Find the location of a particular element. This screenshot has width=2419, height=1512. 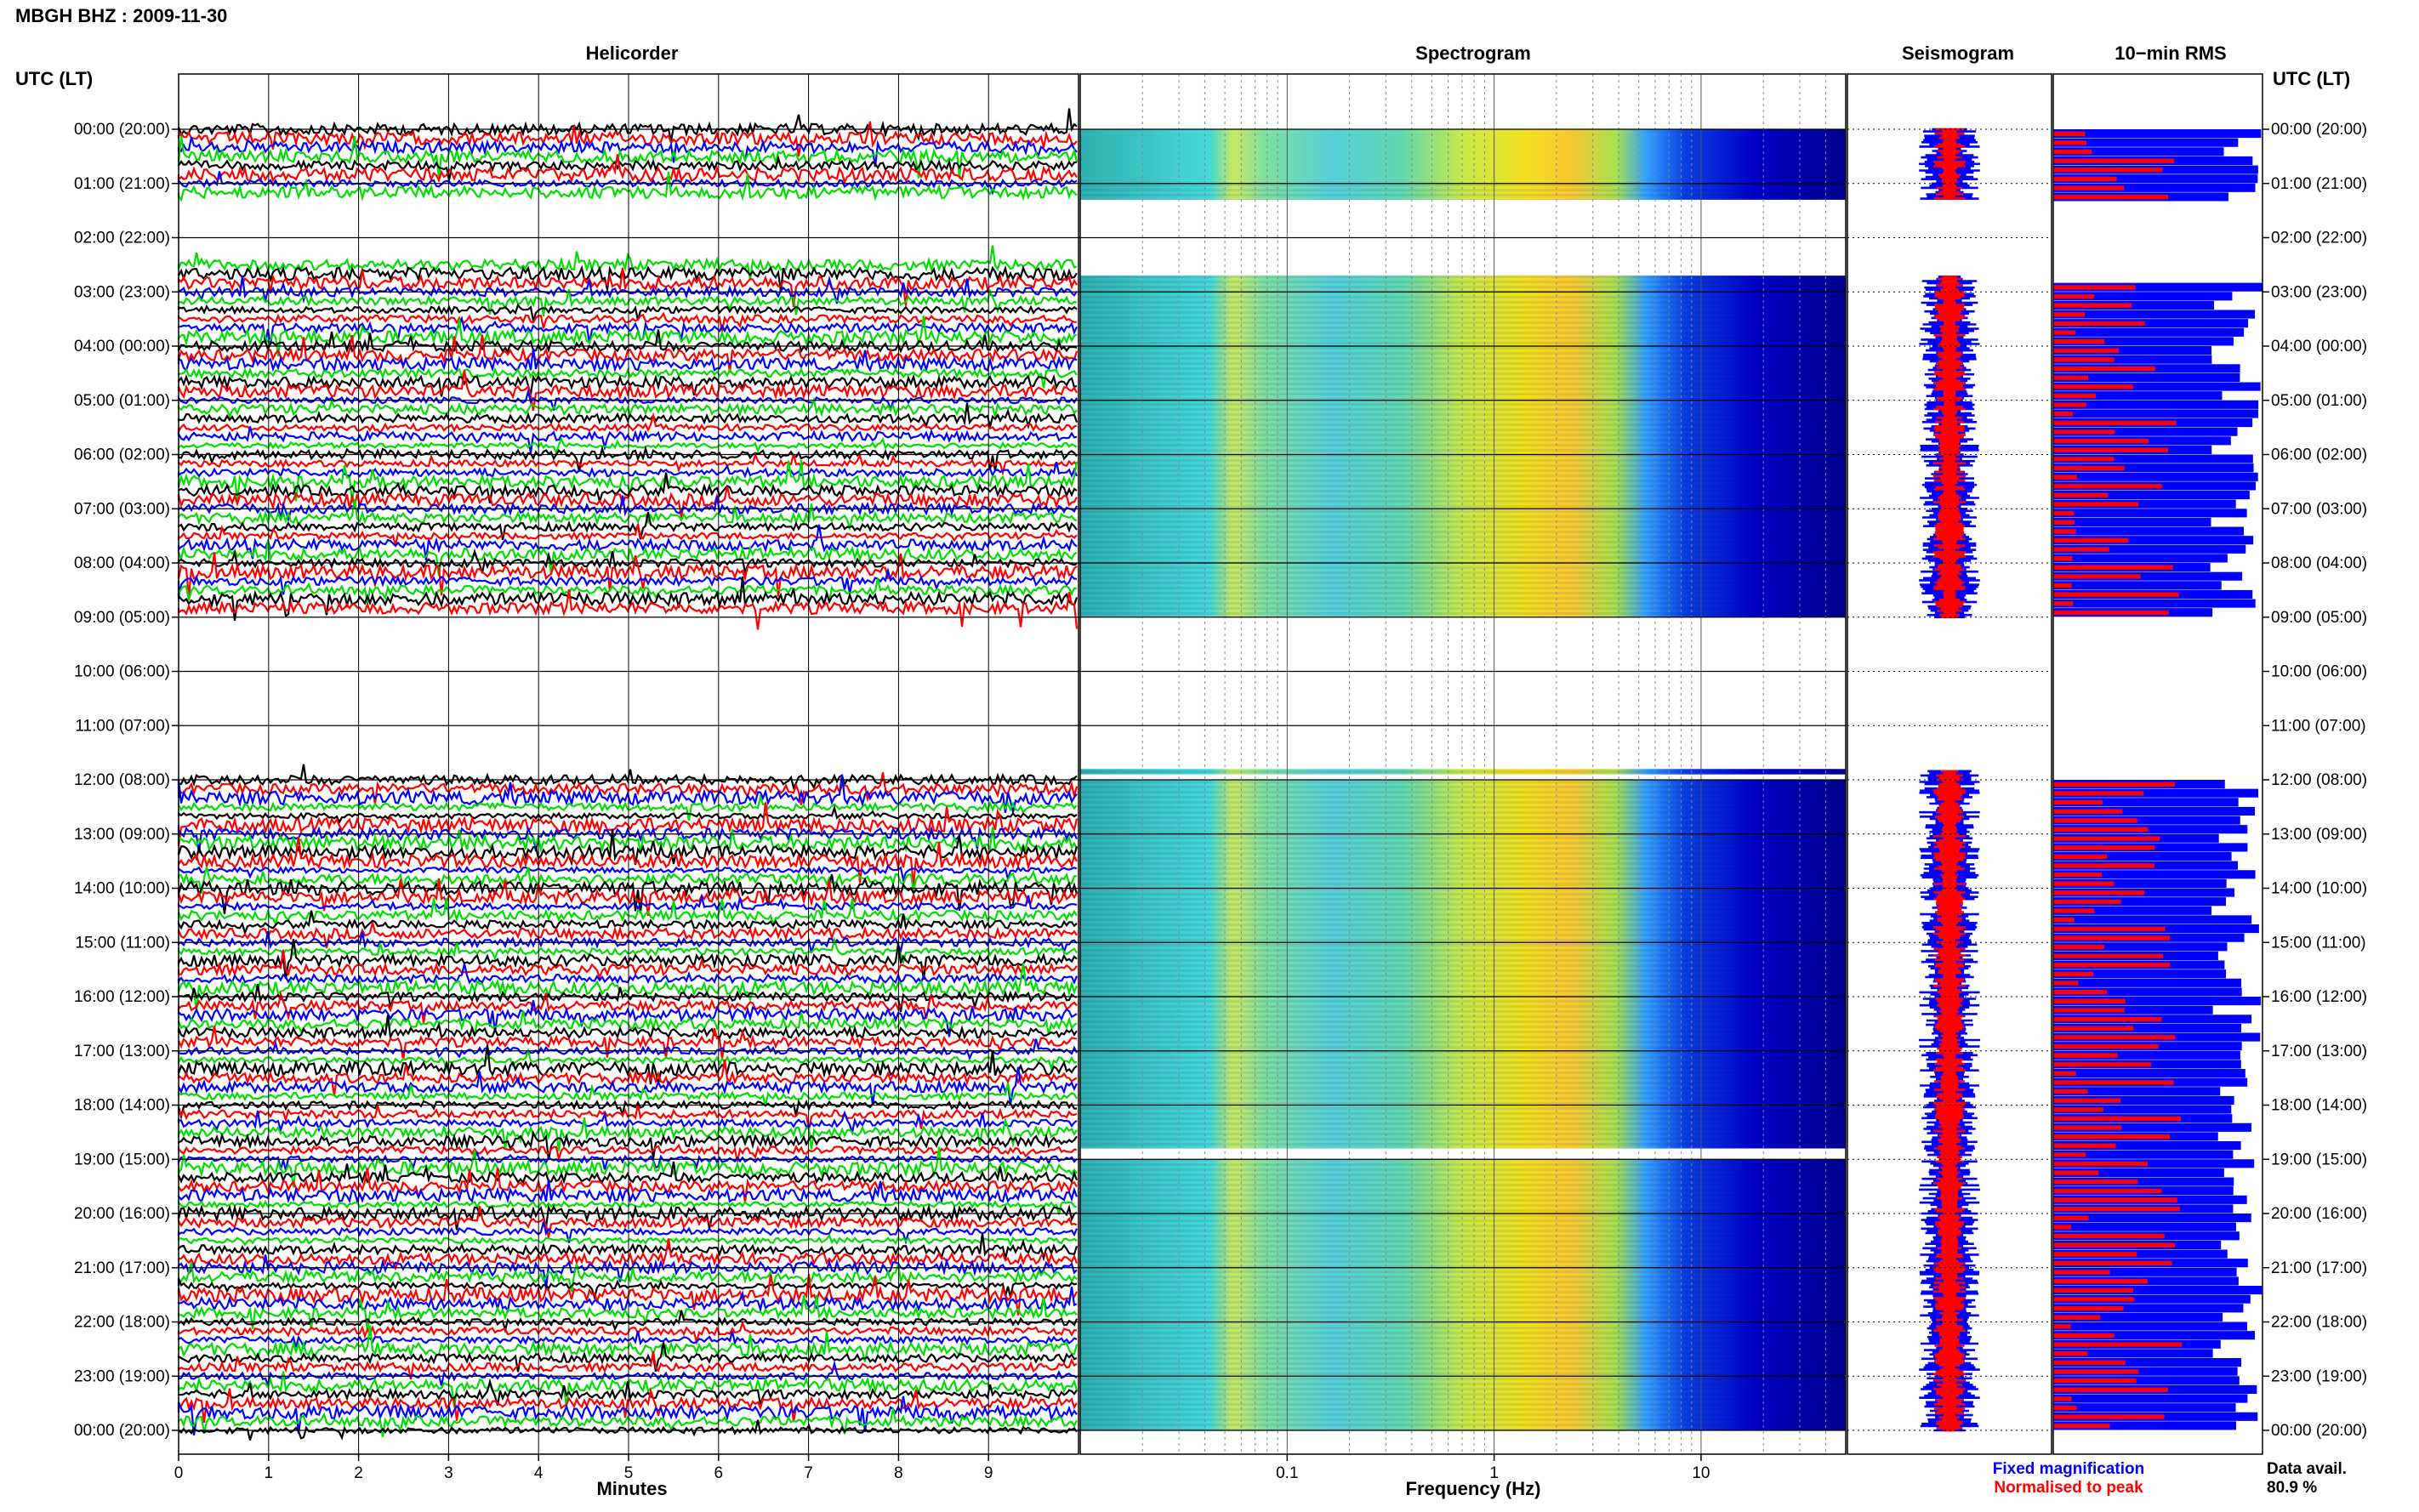

y-tick-label-right: 02:00 (22:00) is located at coordinates (2319, 238).